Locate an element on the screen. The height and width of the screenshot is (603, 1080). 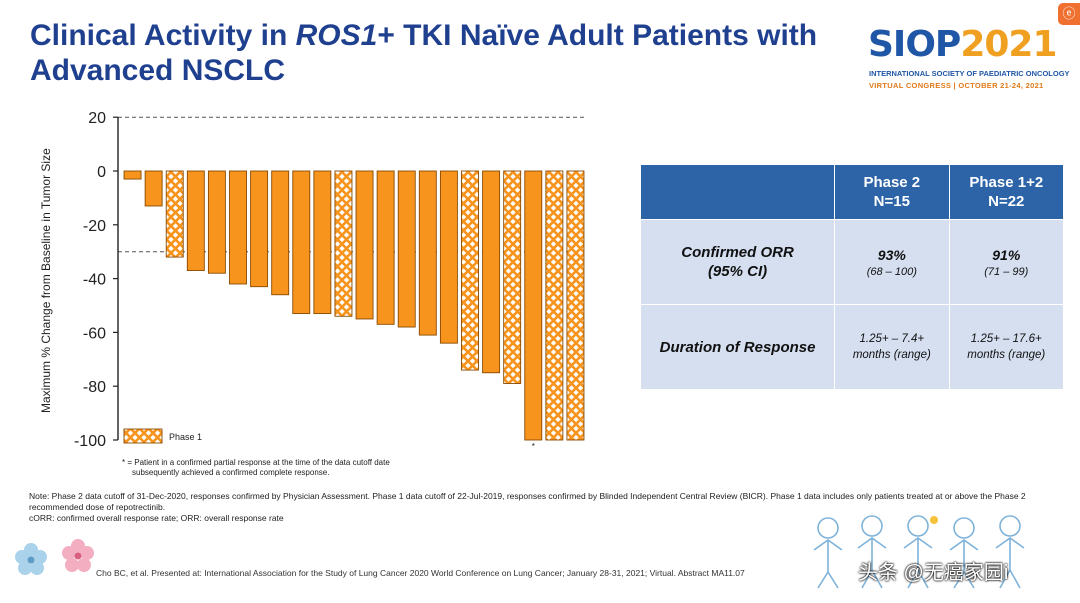
title-gene-name: ROS1 is located at coordinates (336, 35).